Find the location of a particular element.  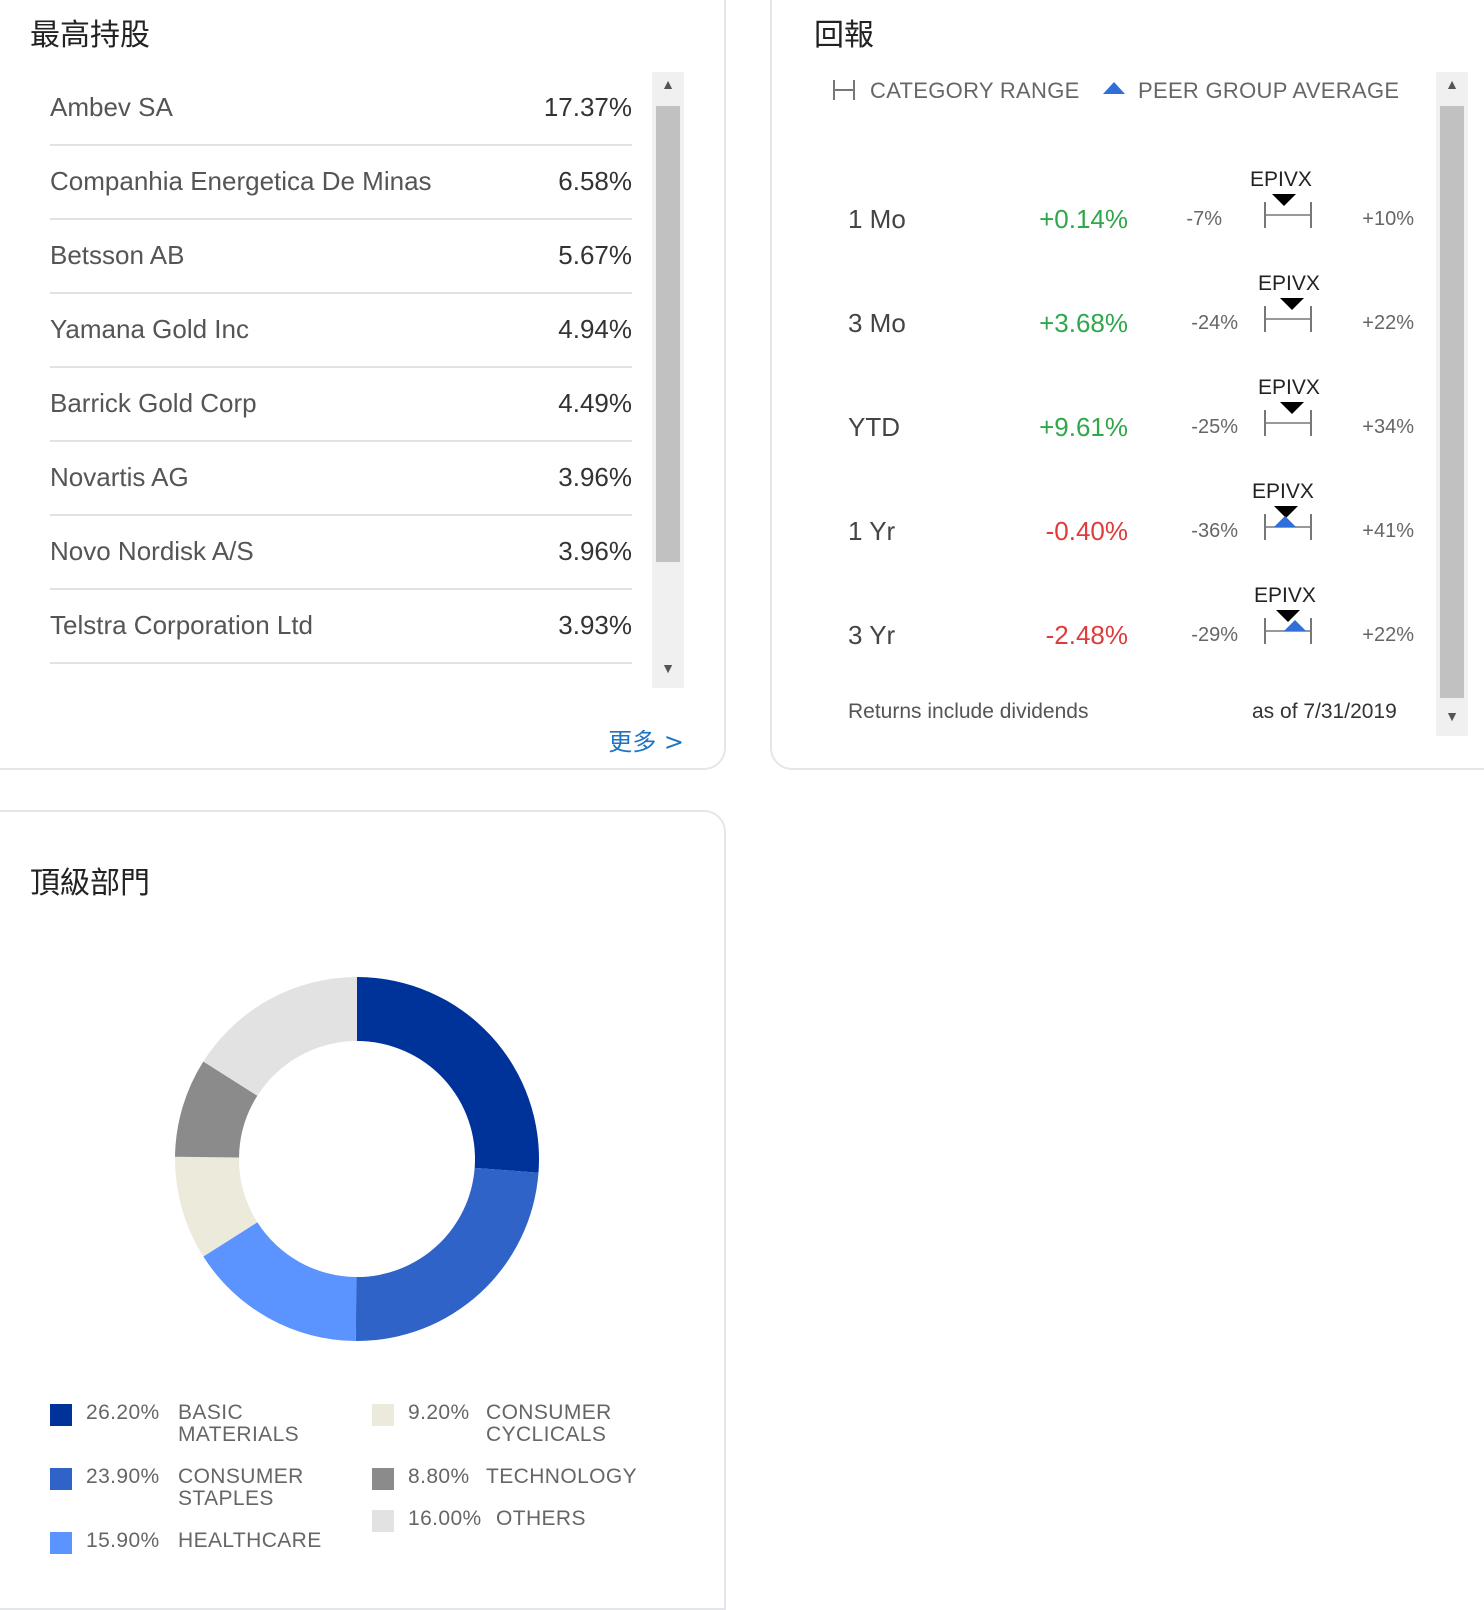

holding-name: Telstra Corporation Ltd is located at coordinates (182, 625).